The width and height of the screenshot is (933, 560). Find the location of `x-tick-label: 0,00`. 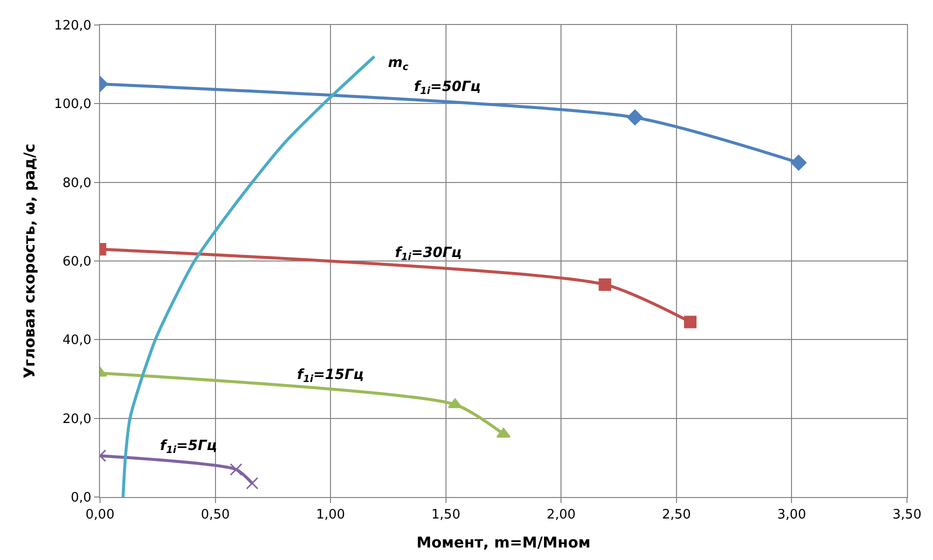

x-tick-label: 0,00 is located at coordinates (100, 515).